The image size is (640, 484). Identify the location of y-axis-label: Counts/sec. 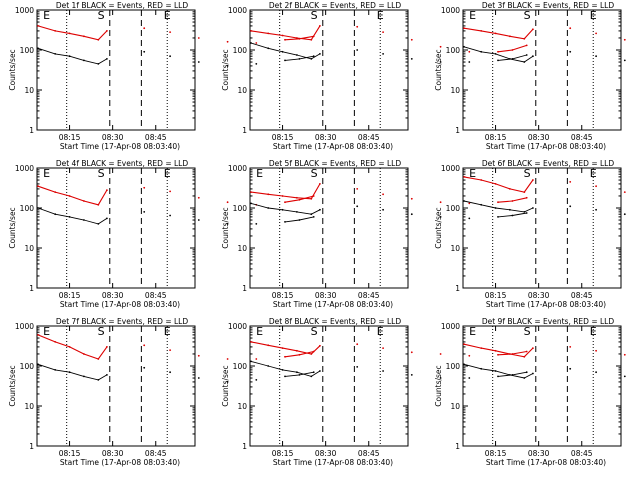
(12, 69).